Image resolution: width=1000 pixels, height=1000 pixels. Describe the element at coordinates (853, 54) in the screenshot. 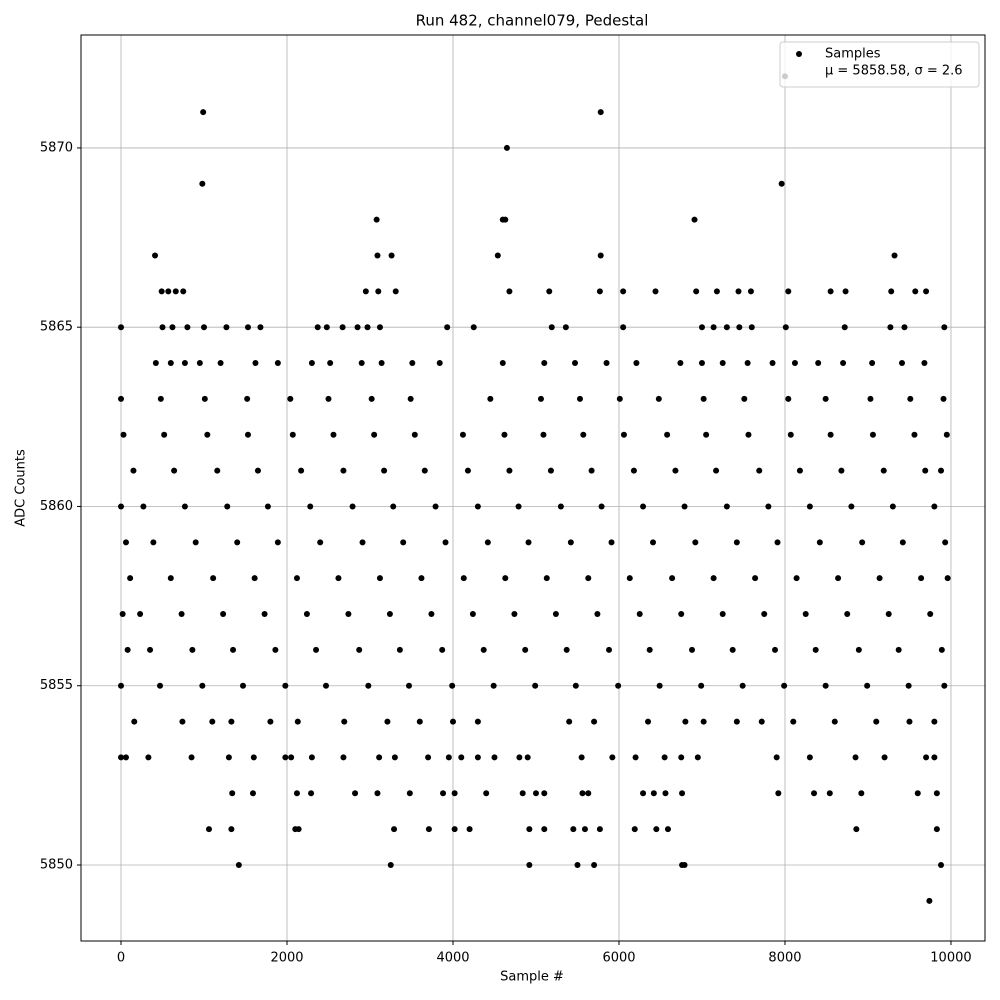

I see `legend-label: Samples` at that location.